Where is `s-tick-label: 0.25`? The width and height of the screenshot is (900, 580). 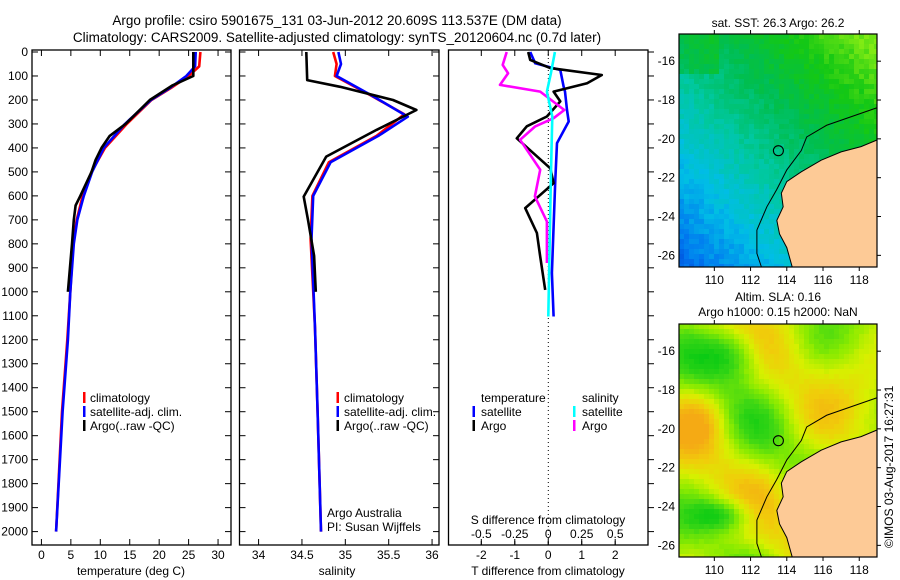
s-tick-label: 0.25 is located at coordinates (582, 534).